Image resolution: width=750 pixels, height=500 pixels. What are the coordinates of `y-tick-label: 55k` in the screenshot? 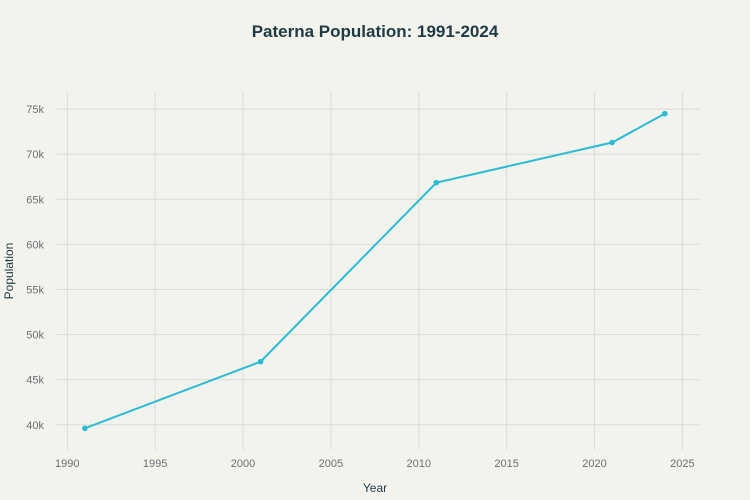 It's located at (35, 290).